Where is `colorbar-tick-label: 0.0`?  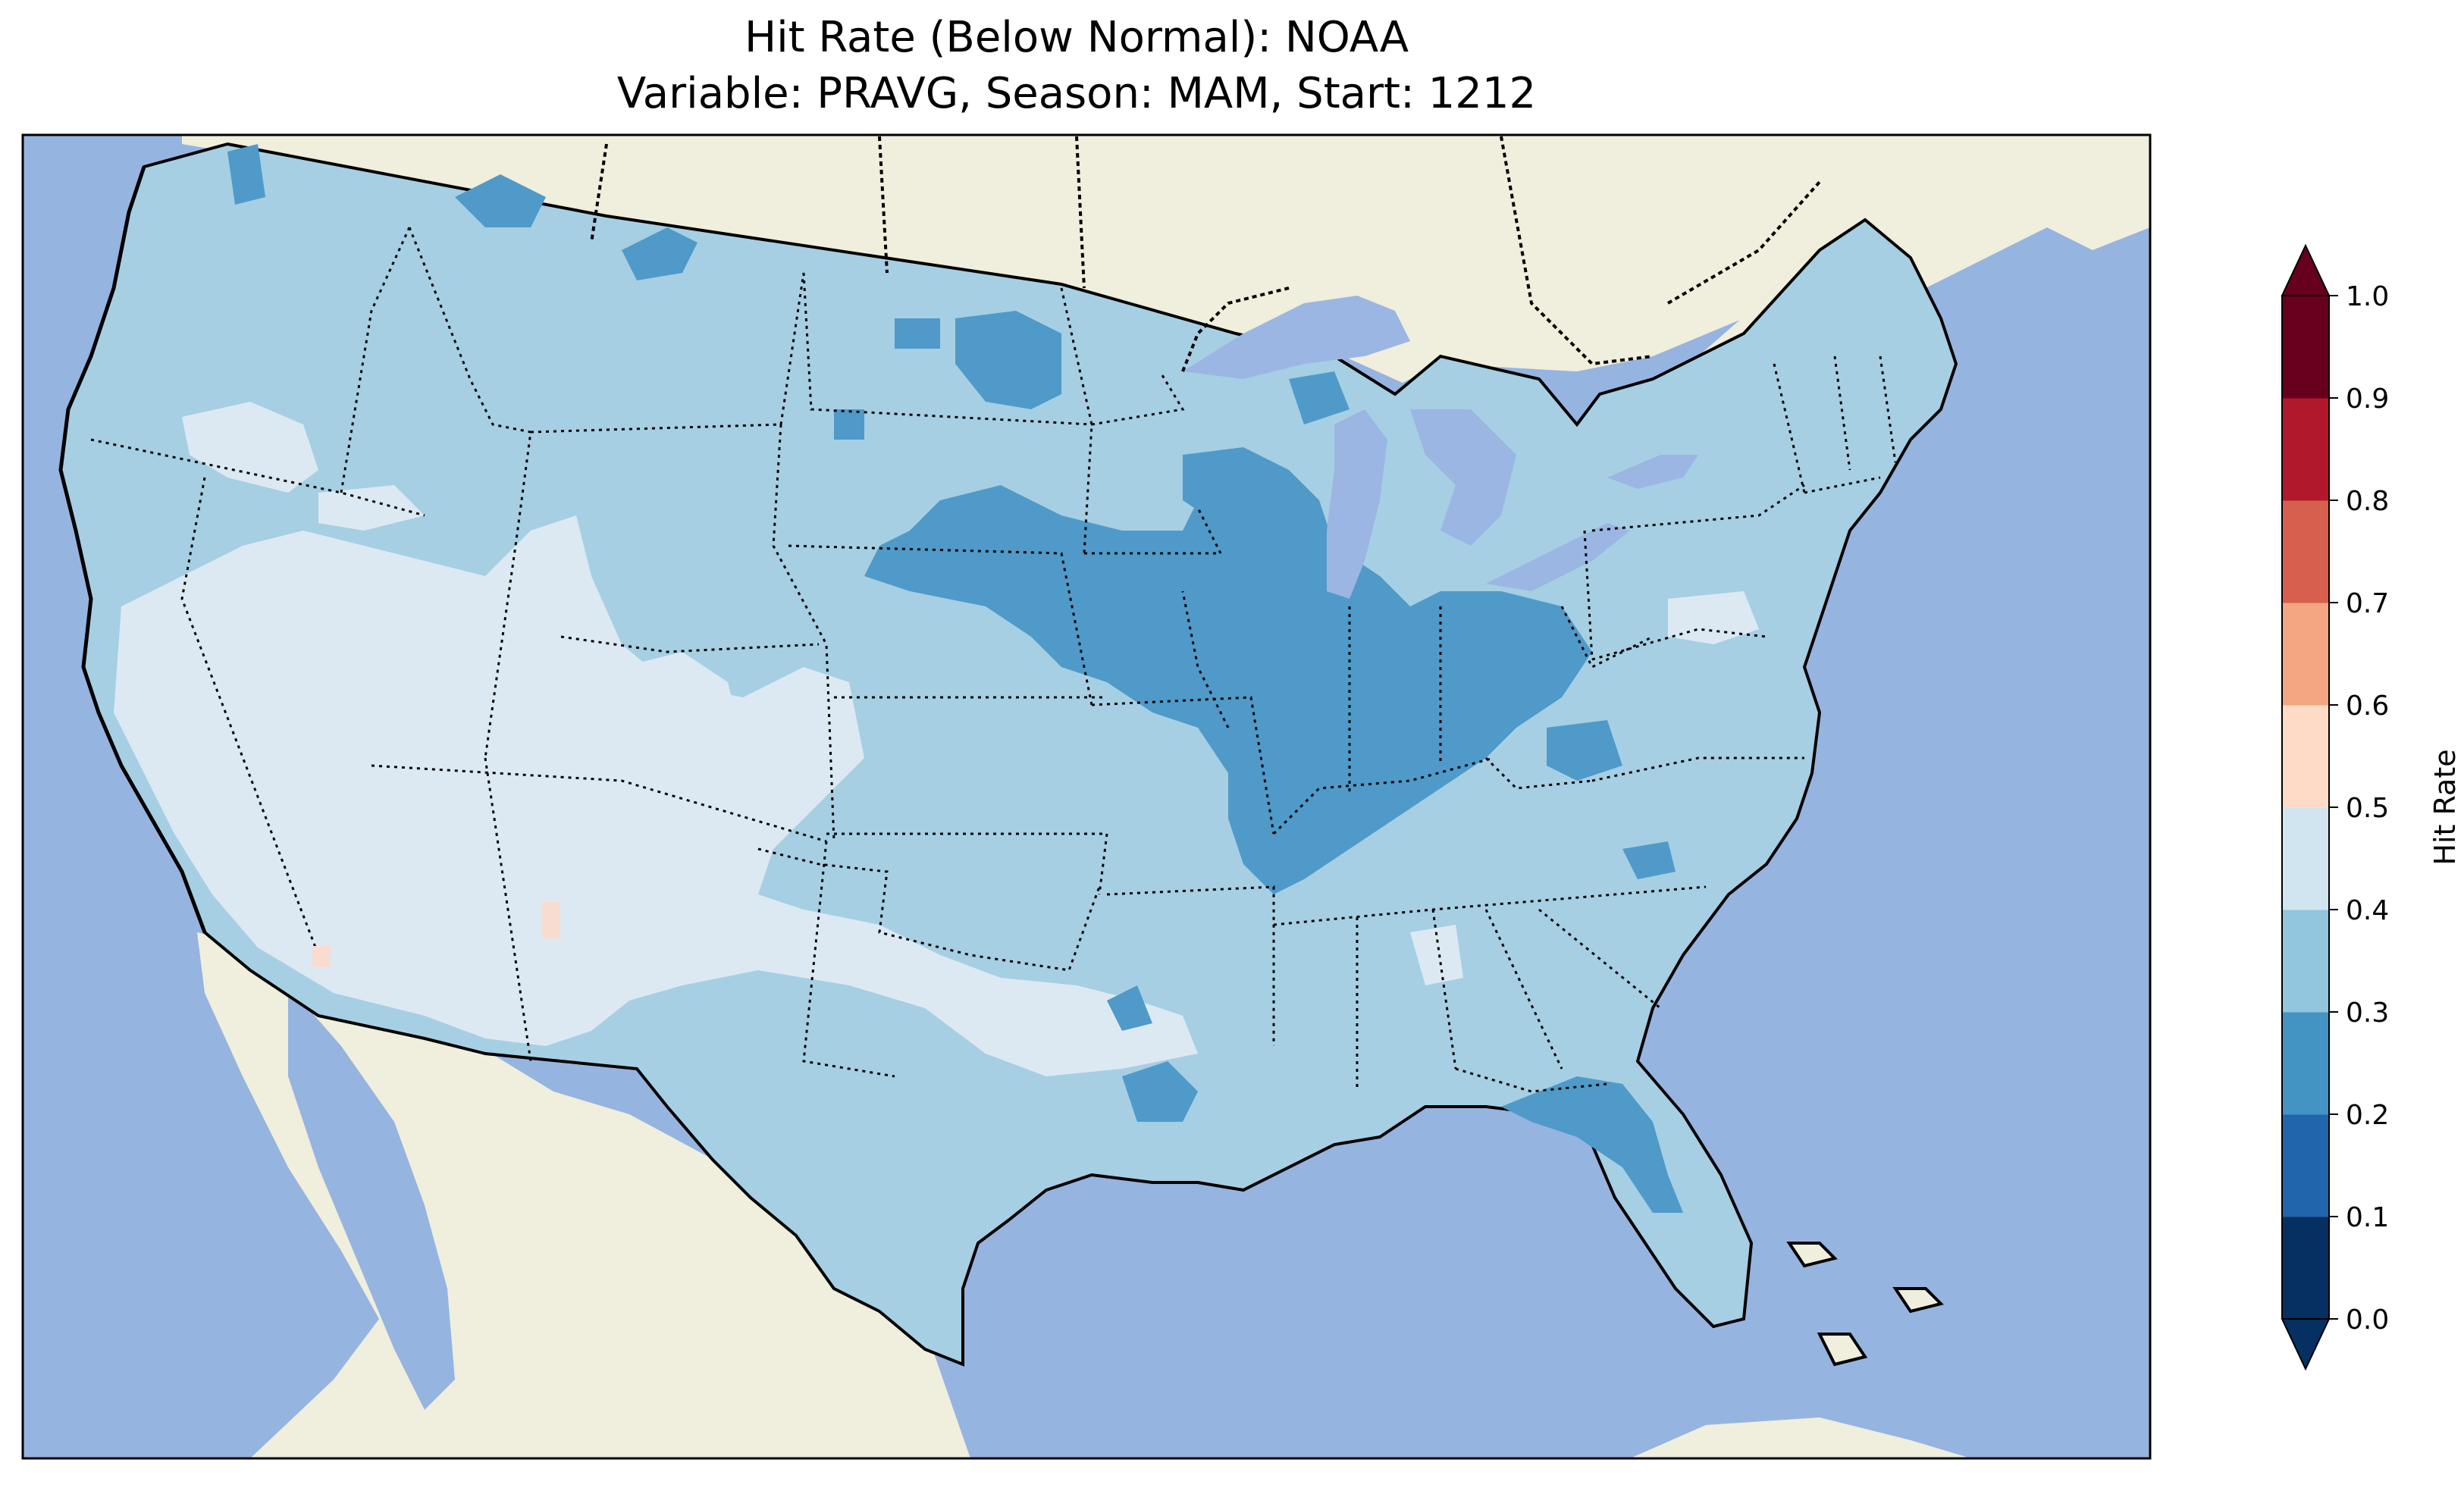
colorbar-tick-label: 0.0 is located at coordinates (2367, 1320).